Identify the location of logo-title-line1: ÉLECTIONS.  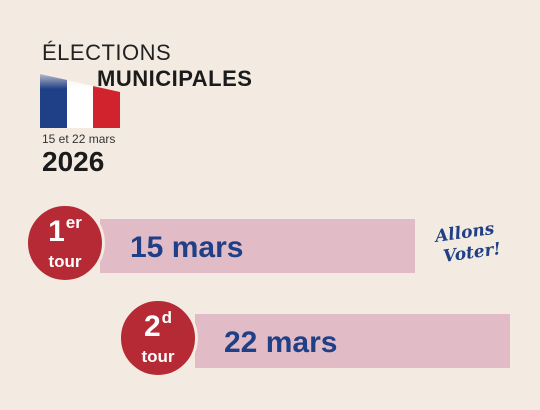
(107, 52).